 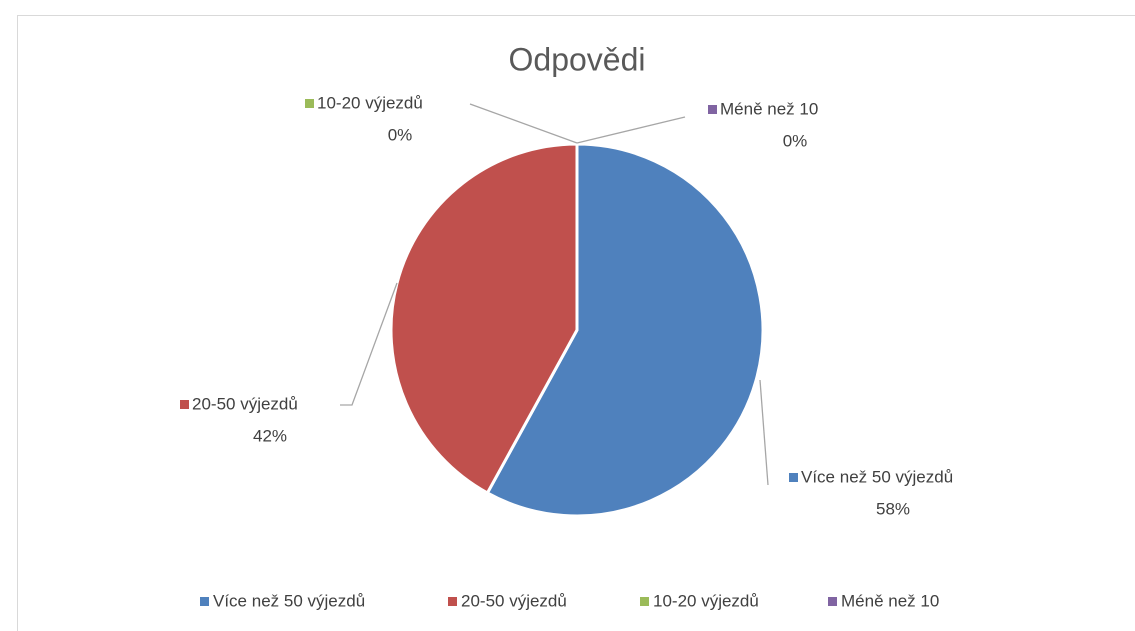 I want to click on data-label-name: Více než 50 výjezdů, so click(x=877, y=476).